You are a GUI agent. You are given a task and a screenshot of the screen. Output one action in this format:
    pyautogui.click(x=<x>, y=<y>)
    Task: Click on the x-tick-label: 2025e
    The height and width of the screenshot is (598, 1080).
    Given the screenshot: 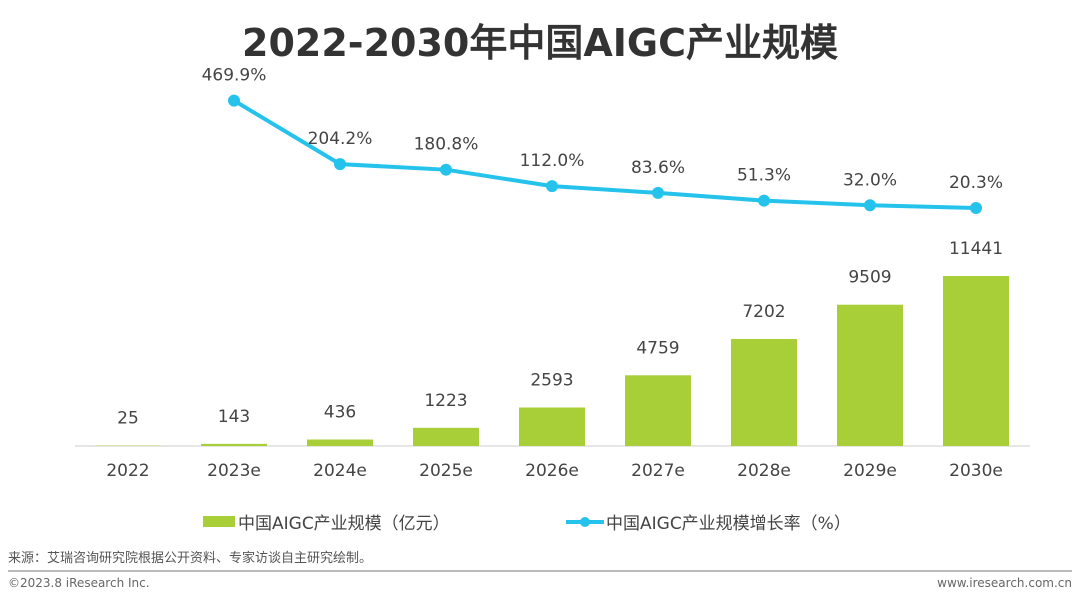 What is the action you would take?
    pyautogui.click(x=446, y=471)
    